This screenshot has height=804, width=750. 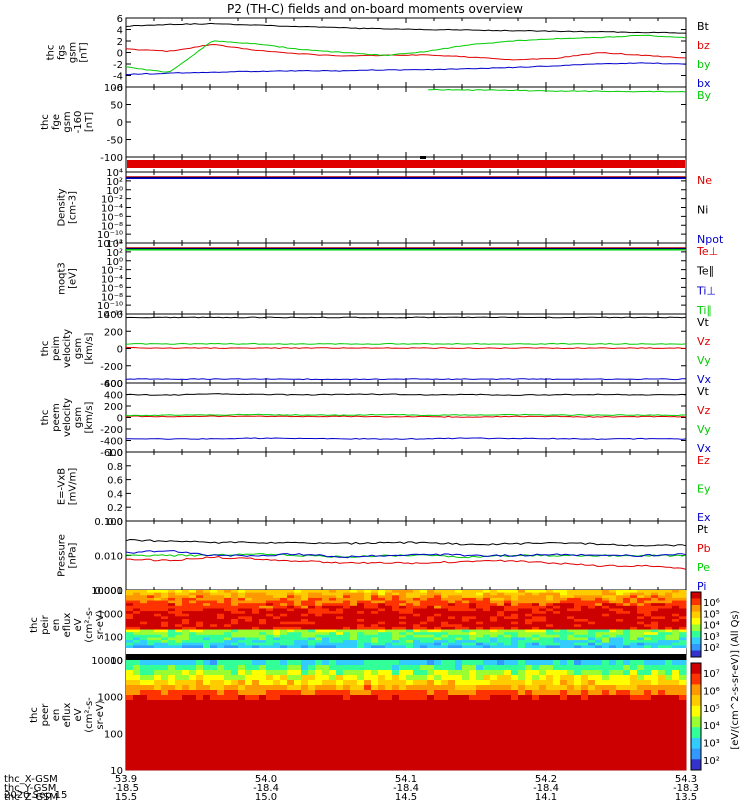 What do you see at coordinates (406, 52) in the screenshot?
I see `series-line-bz` at bounding box center [406, 52].